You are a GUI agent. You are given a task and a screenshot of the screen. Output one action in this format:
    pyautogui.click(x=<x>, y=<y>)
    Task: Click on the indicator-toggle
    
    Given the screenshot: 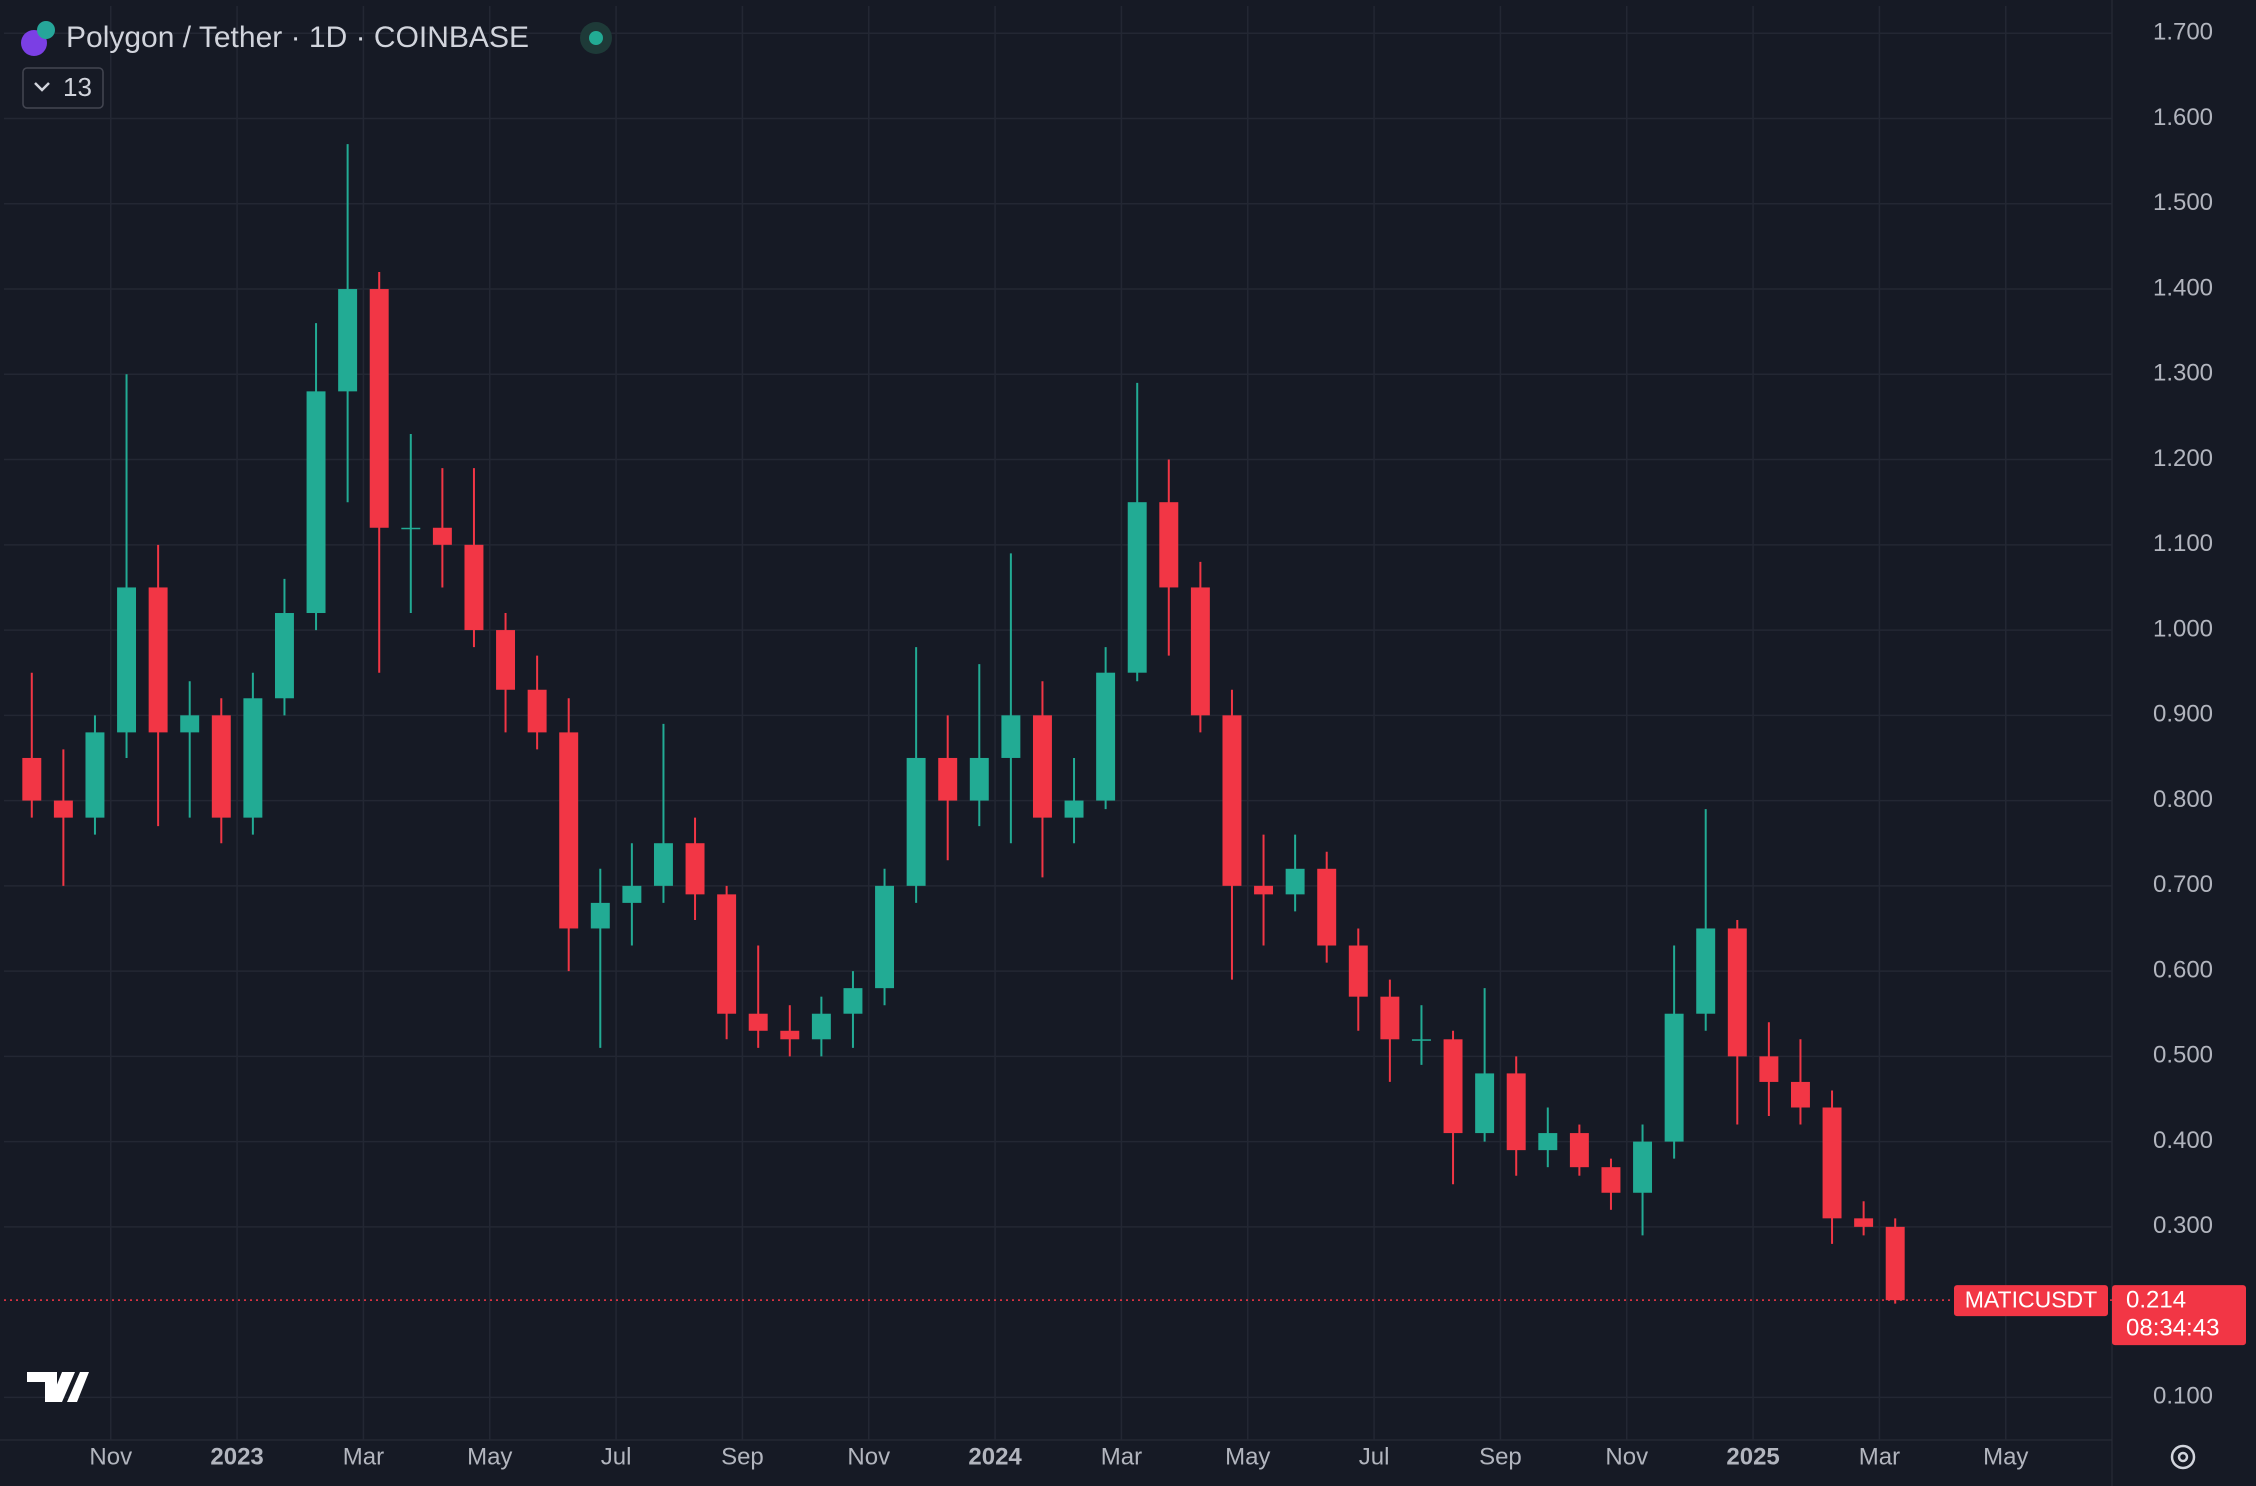 What is the action you would take?
    pyautogui.click(x=63, y=88)
    